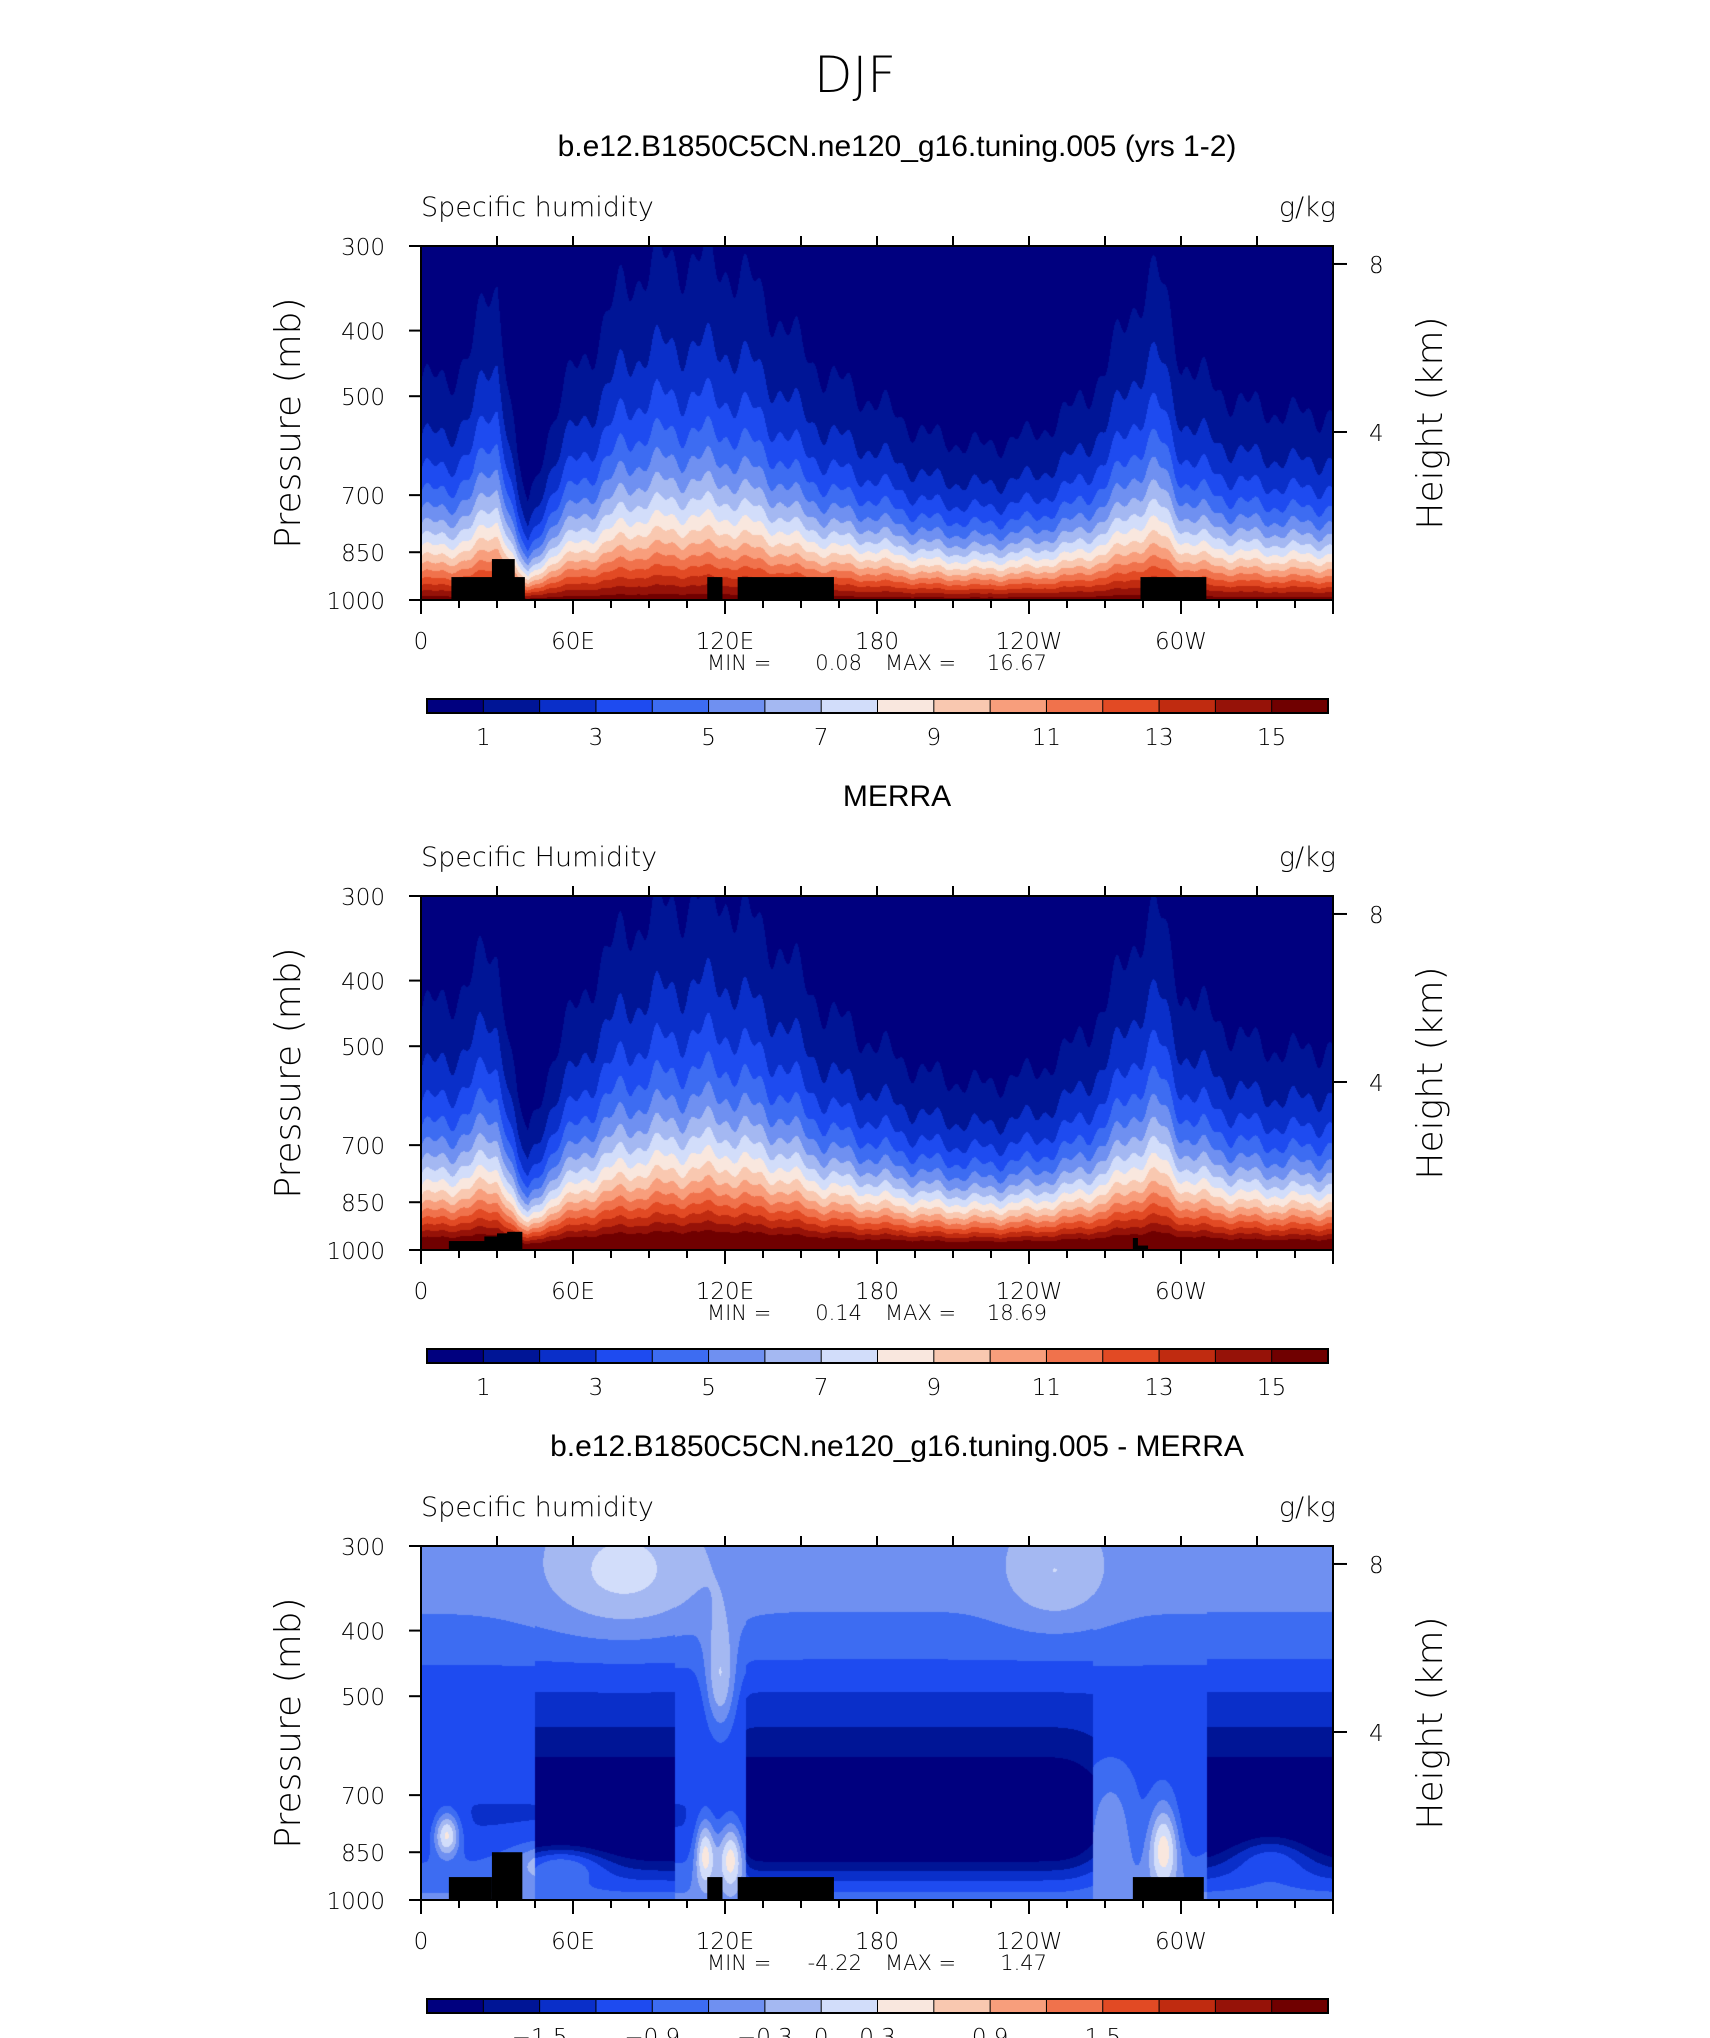 This screenshot has width=1710, height=2038. I want to click on x-tick-label: 0, so click(421, 1292).